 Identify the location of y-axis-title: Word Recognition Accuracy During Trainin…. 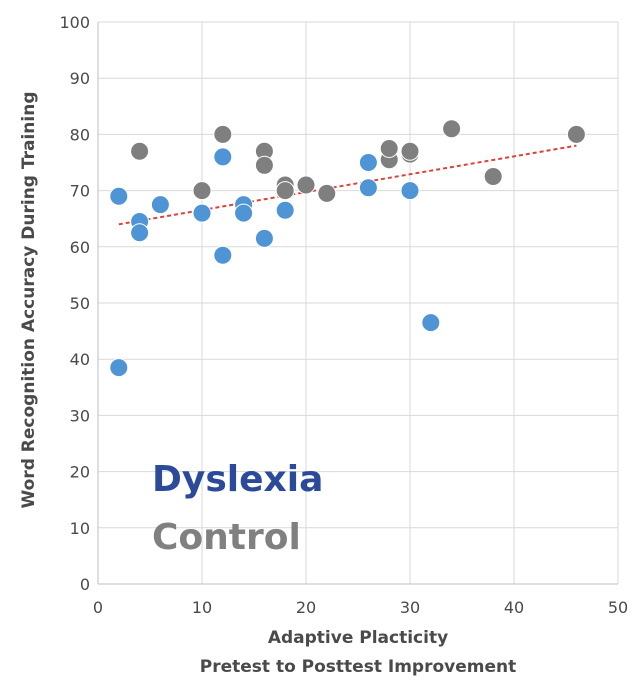
(29, 300).